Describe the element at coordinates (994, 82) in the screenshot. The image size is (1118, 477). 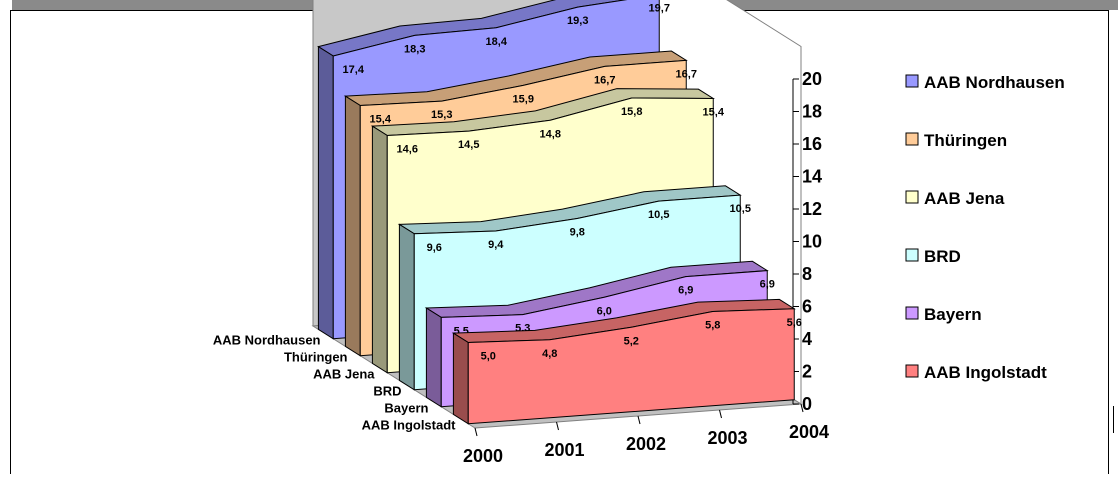
I see `legend-label: AAB Nordhausen` at that location.